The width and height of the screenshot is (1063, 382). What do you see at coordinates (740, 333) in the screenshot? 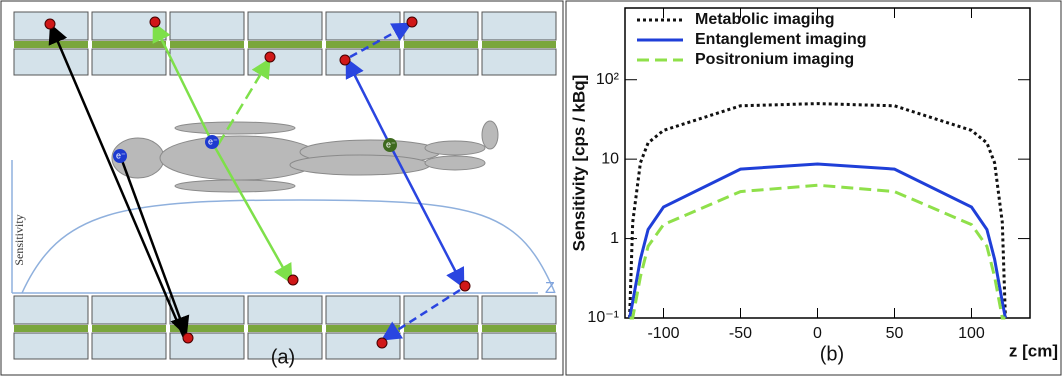
I see `x-tick-label: -50` at bounding box center [740, 333].